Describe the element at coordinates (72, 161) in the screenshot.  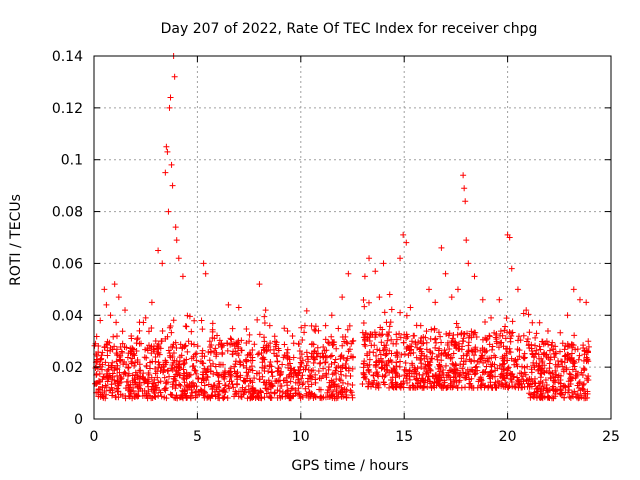
I see `y-tick-label: 0.1` at that location.